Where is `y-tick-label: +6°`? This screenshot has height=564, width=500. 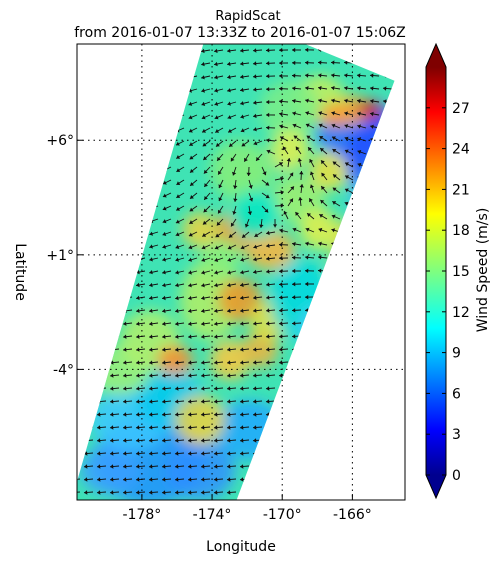 y-tick-label: +6° is located at coordinates (60, 141).